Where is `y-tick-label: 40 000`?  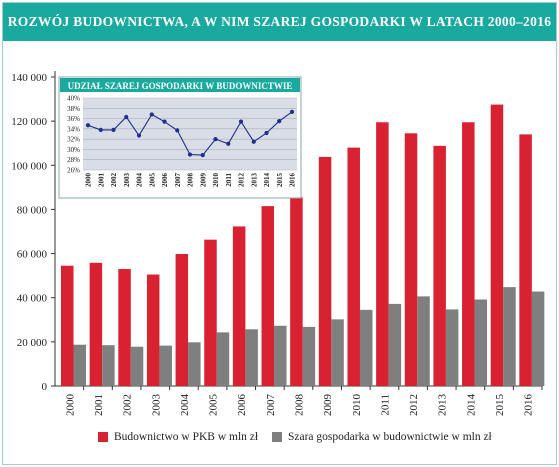
y-tick-label: 40 000 is located at coordinates (32, 299).